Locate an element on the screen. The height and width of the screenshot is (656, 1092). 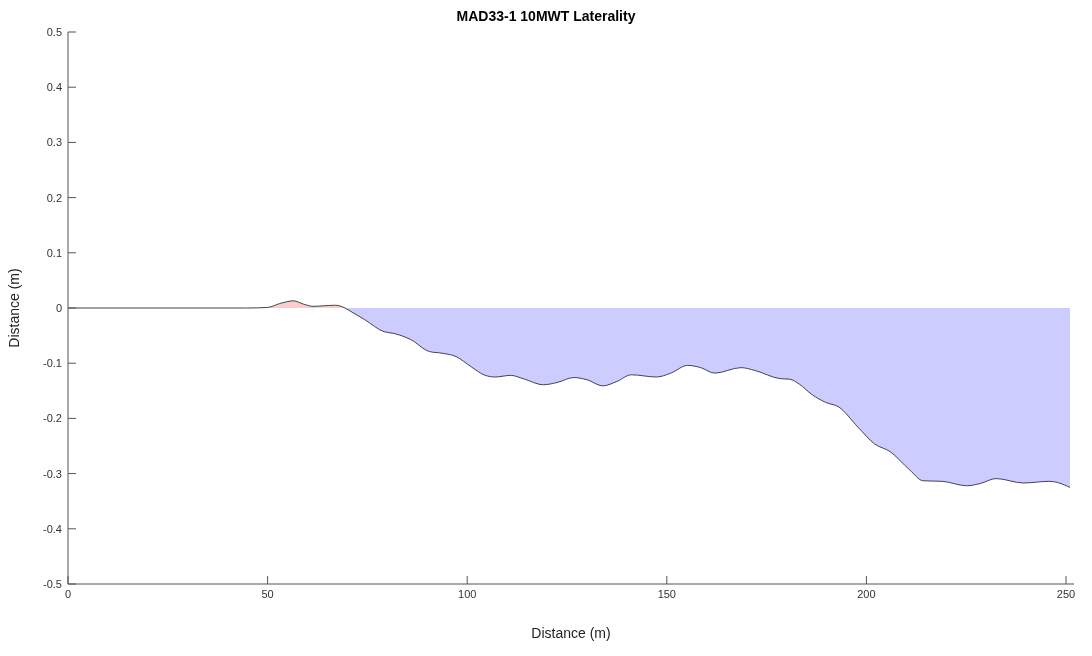
x-tick-label: 150 is located at coordinates (666, 593).